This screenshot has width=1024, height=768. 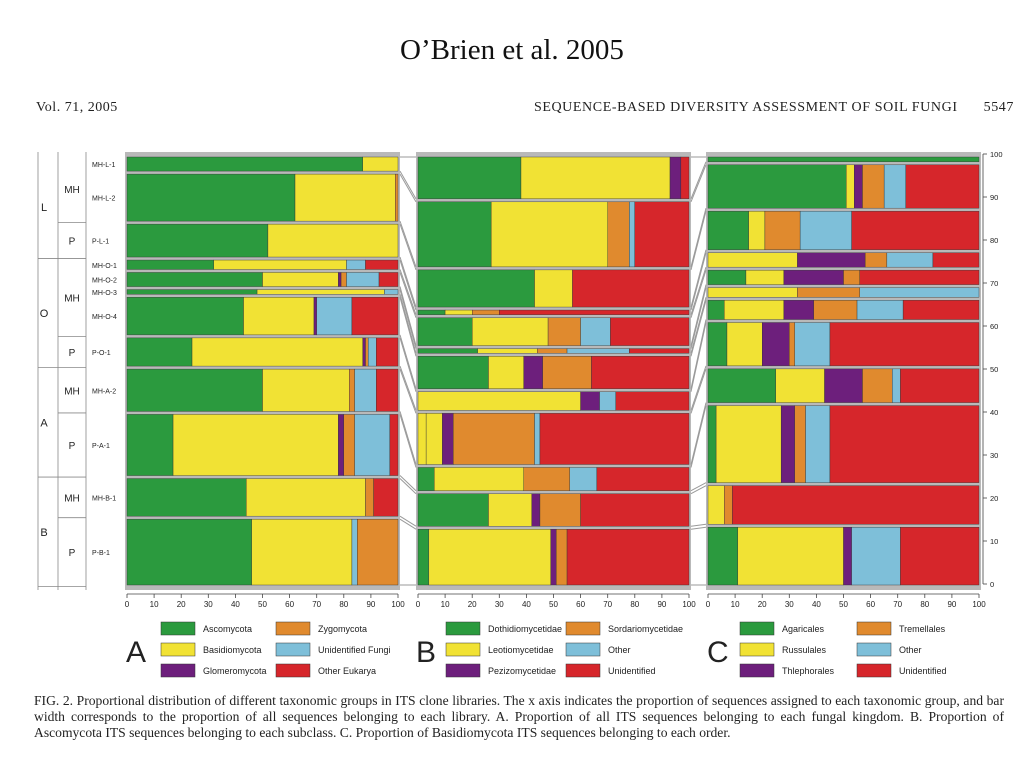 I want to click on row-label: P-O-1, so click(x=101, y=353).